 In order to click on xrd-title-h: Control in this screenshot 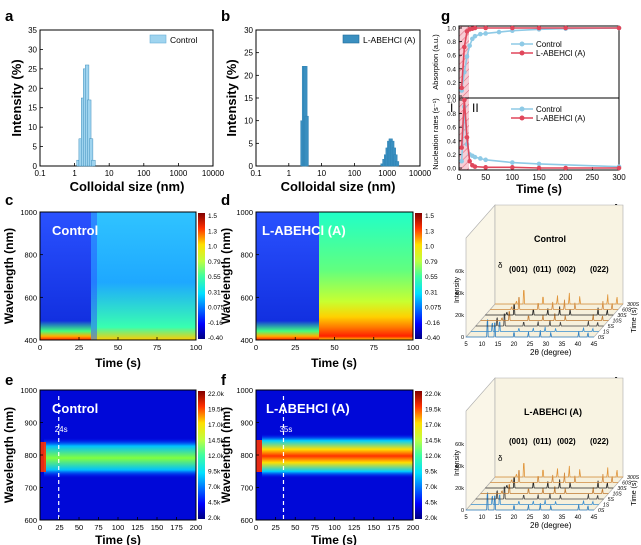, I will do `click(550, 239)`.